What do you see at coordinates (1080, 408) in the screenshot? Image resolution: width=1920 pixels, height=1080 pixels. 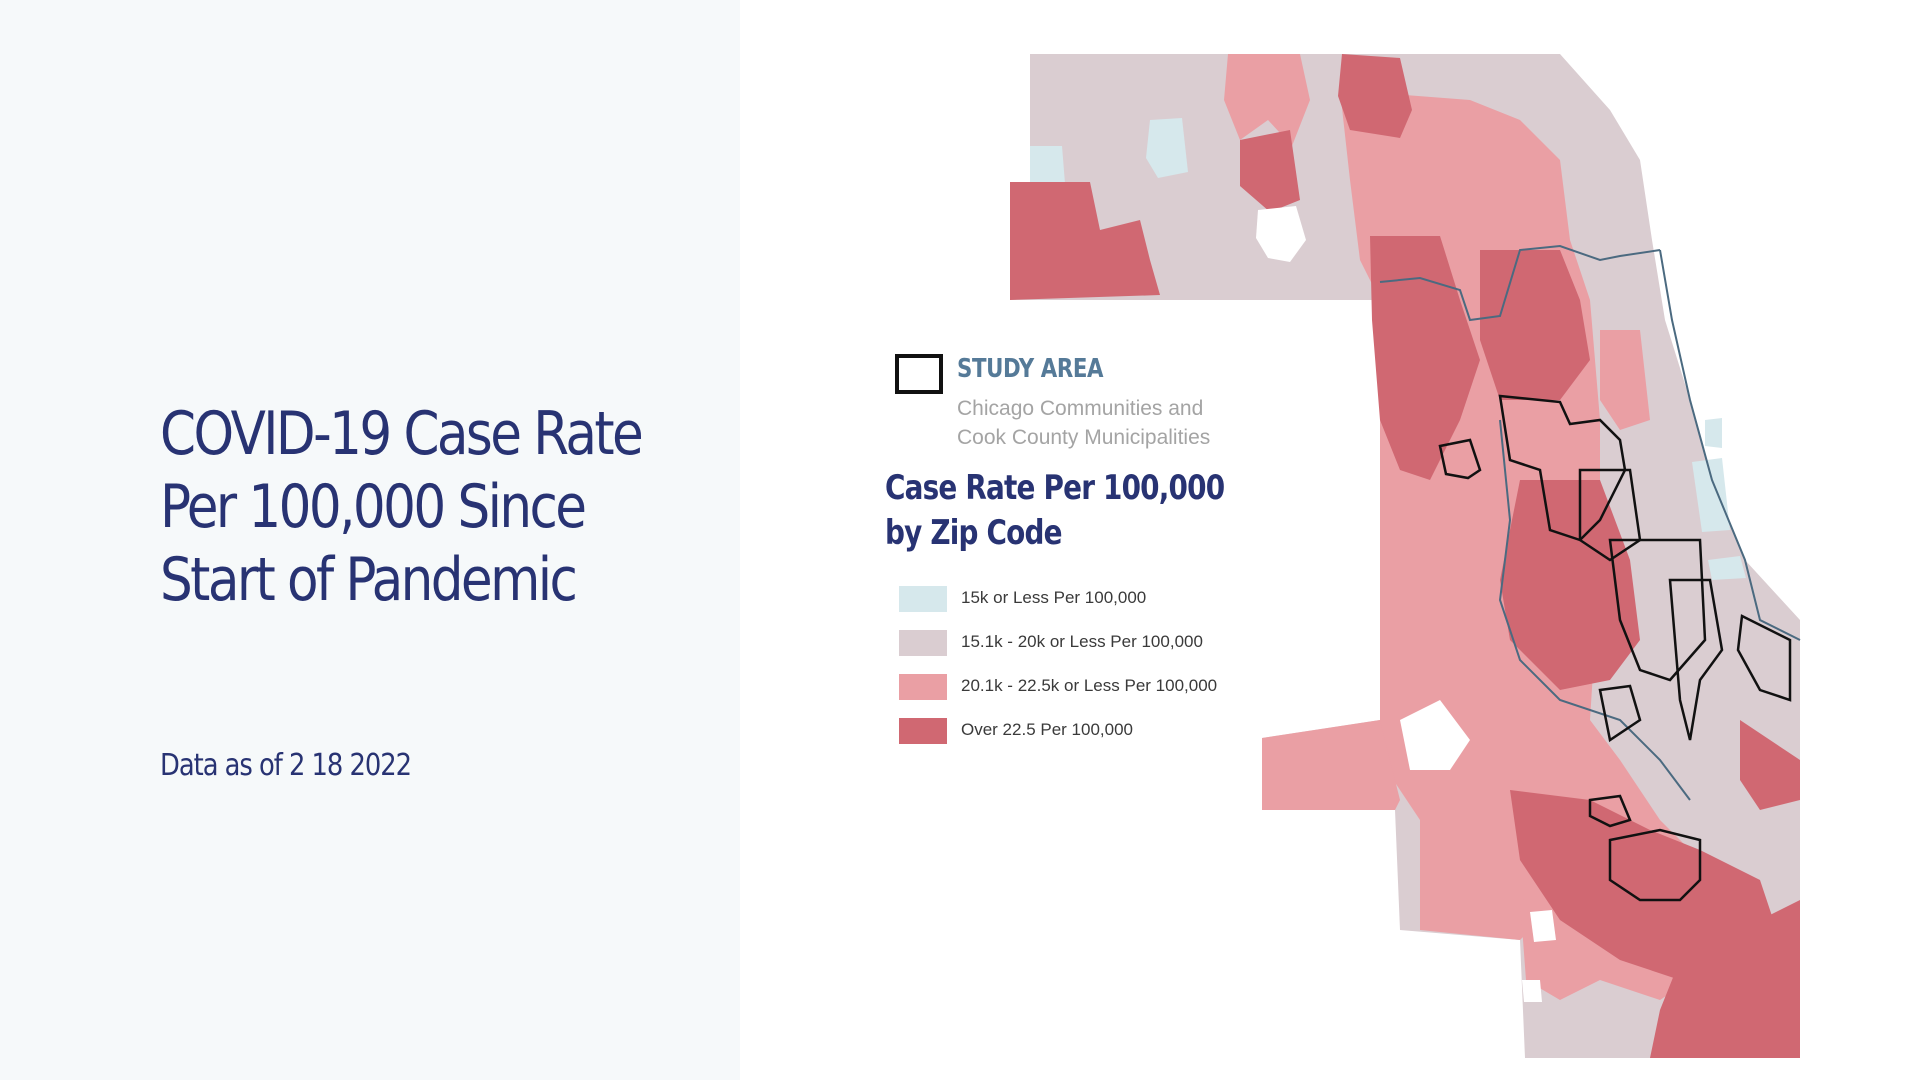 I see `study-area-line-1: Chicago Communities and` at bounding box center [1080, 408].